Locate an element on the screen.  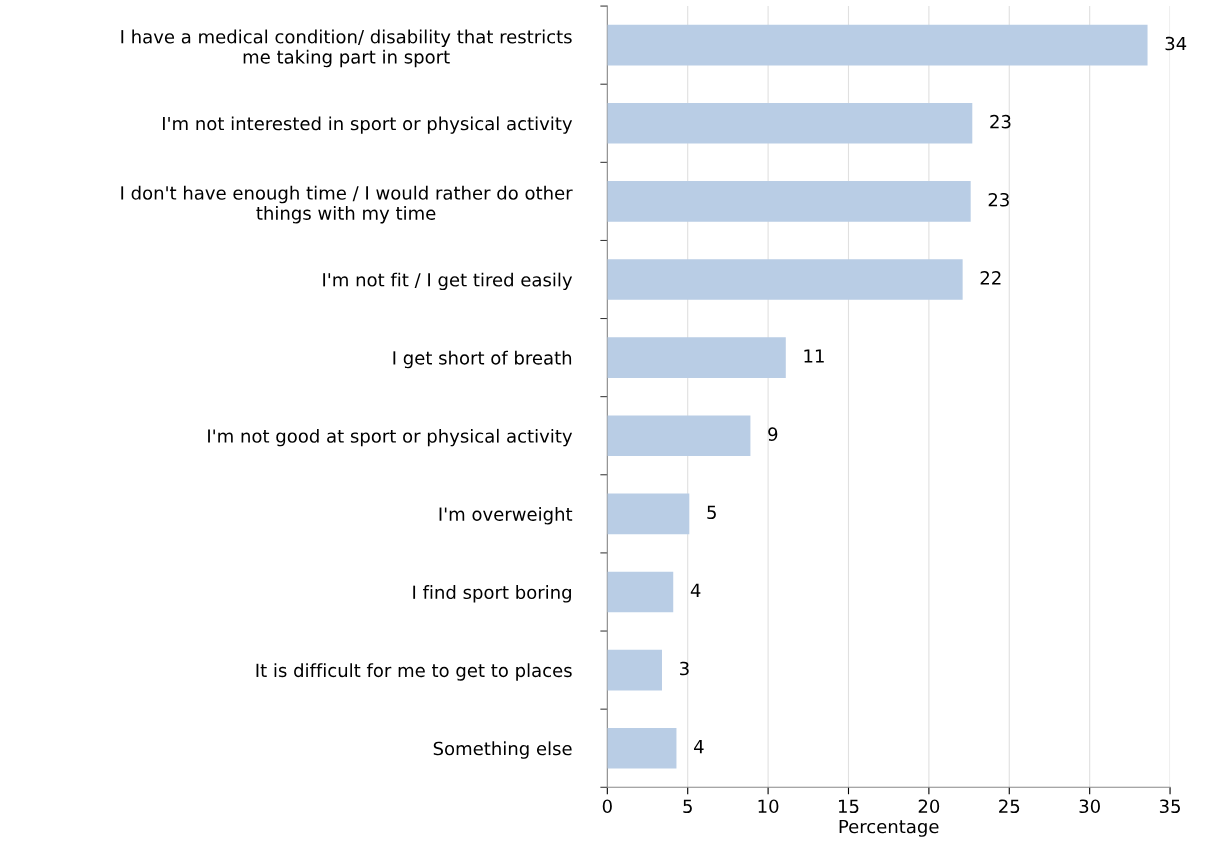
y-tick-label: I don't have enough time / I would rather do other things with my time is located at coordinates (347, 204).